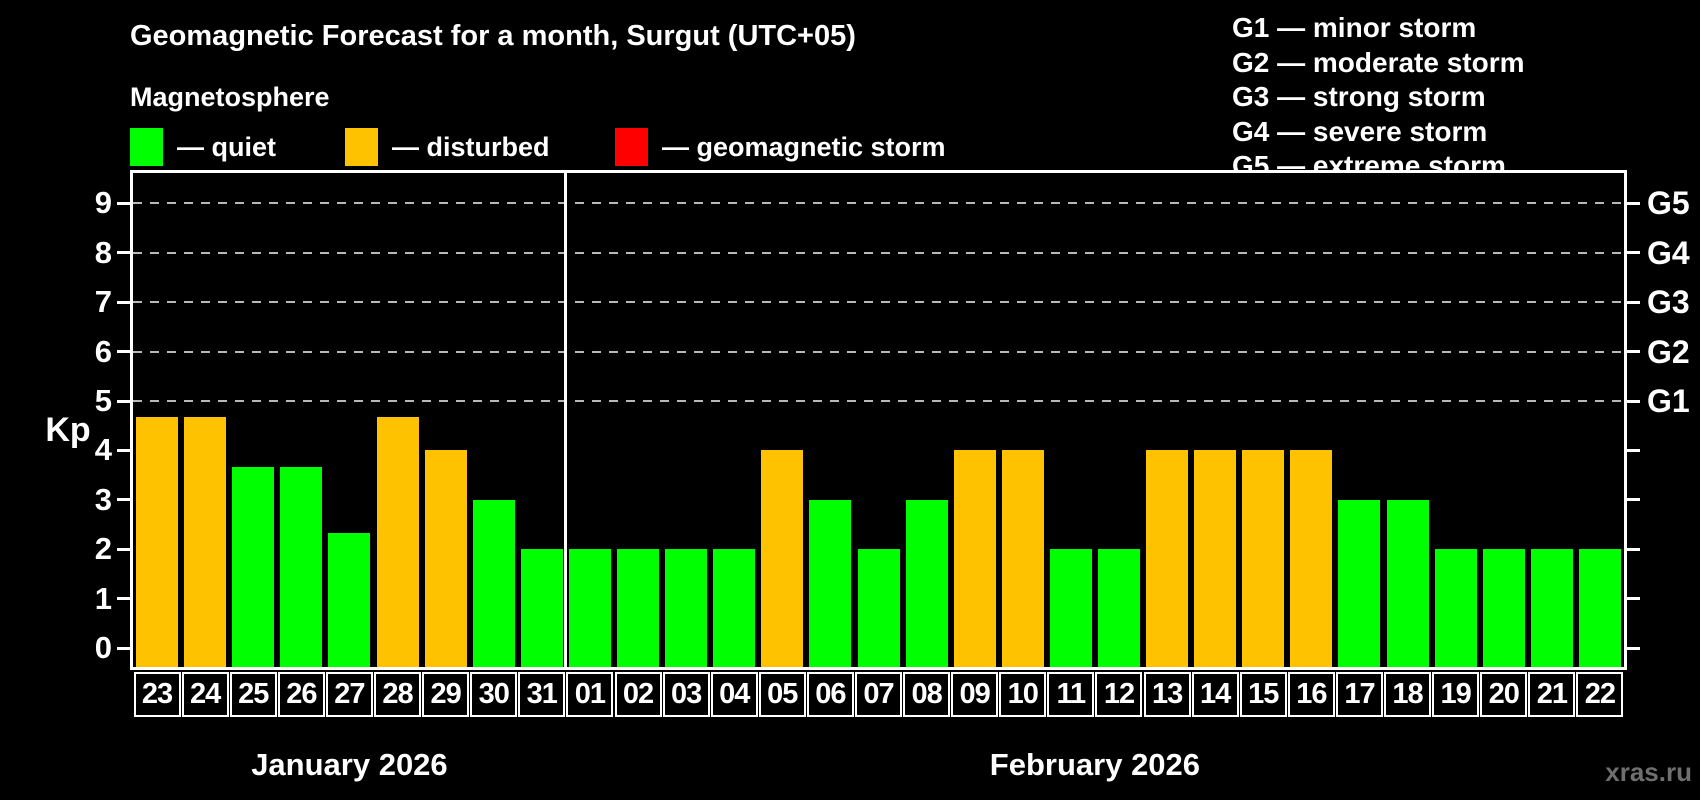 This screenshot has width=1700, height=800. Describe the element at coordinates (1668, 252) in the screenshot. I see `g-axis-label-g4: G4` at that location.